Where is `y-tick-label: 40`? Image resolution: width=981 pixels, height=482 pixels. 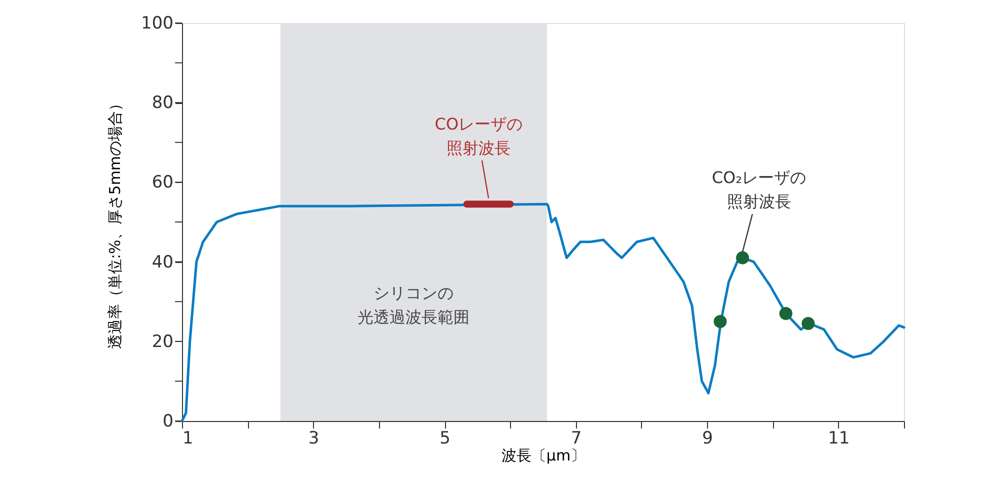 y-tick-label: 40 is located at coordinates (163, 262).